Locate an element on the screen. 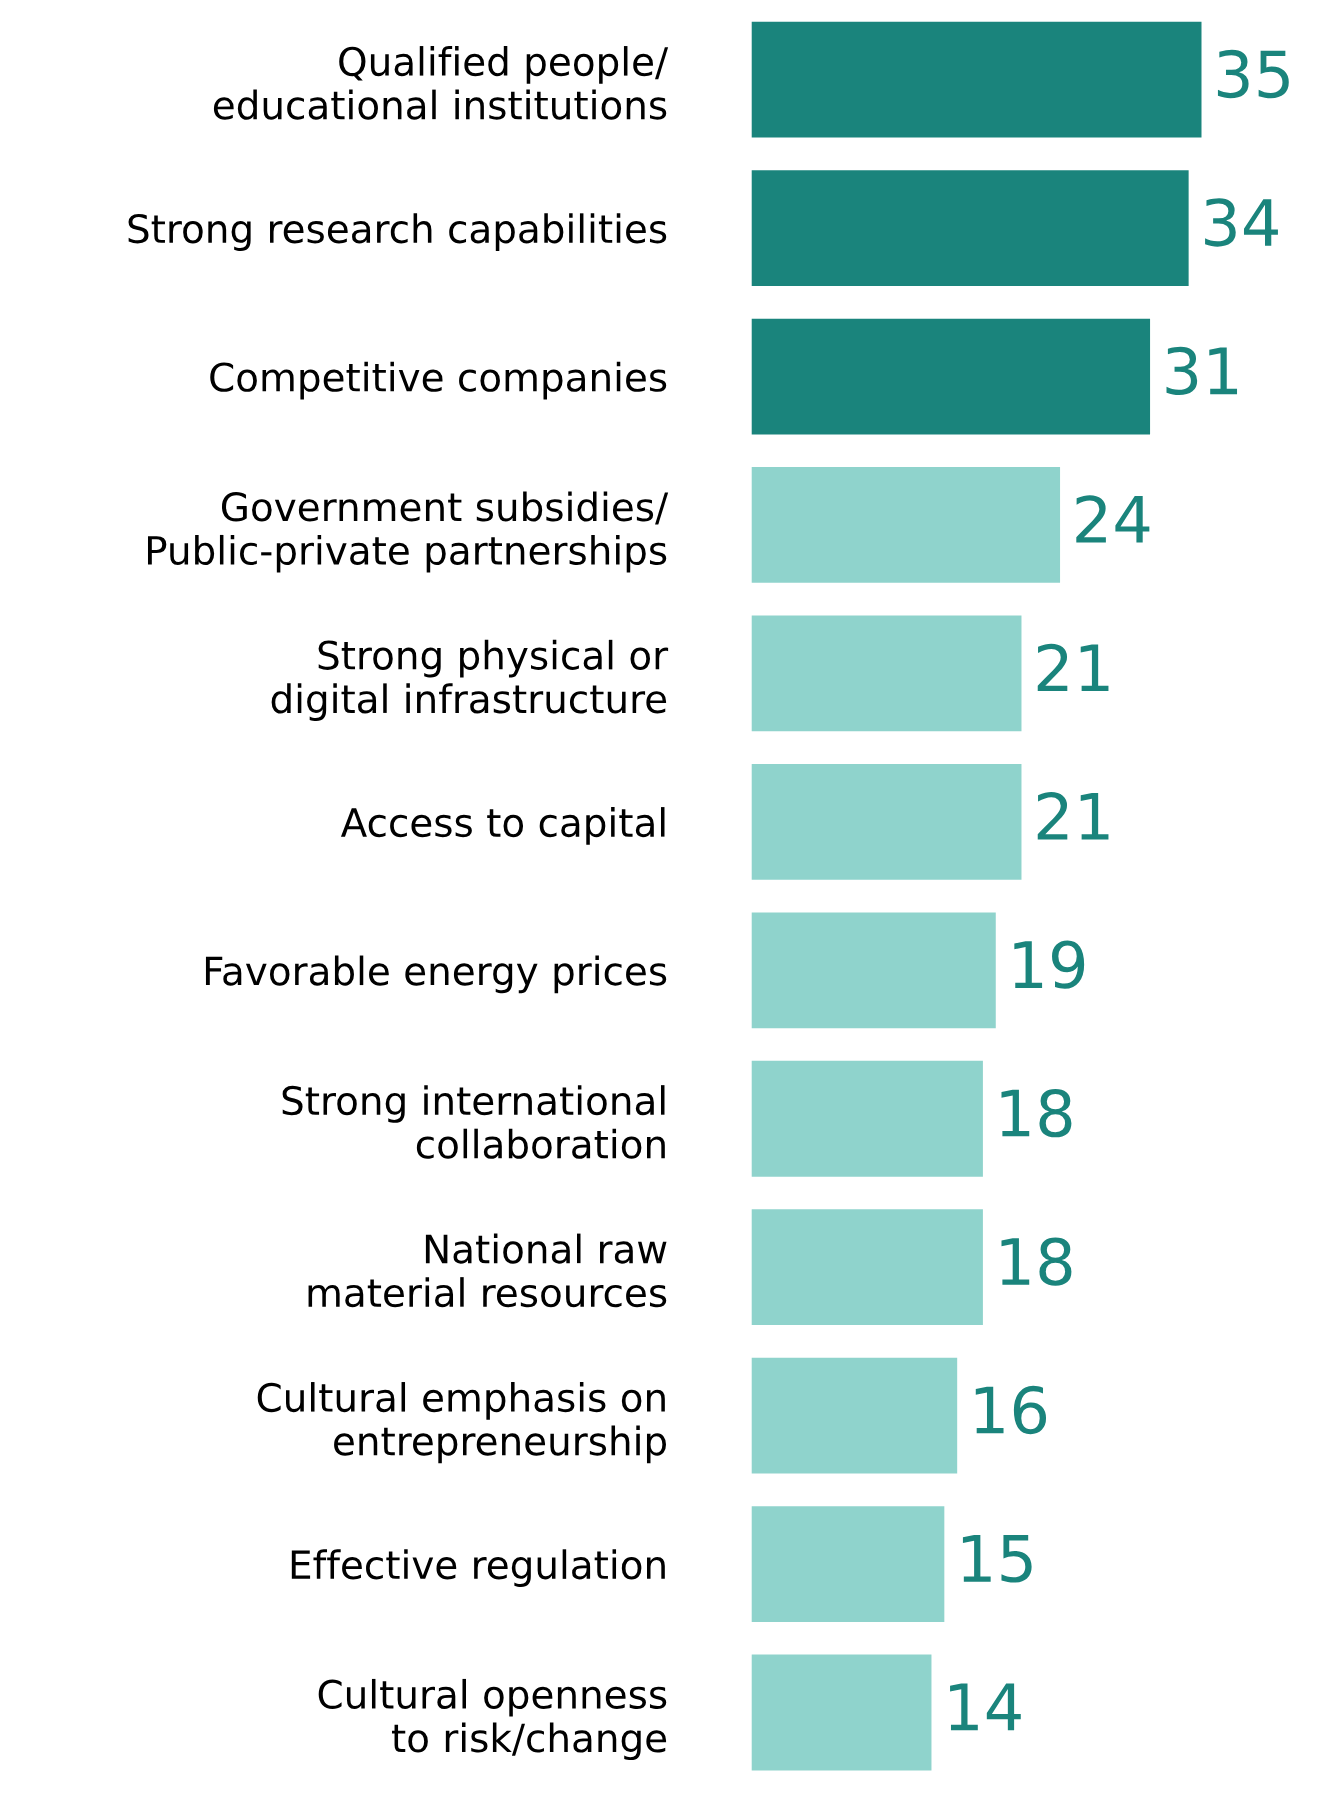 This screenshot has height=1809, width=1323. y-tick-label: Qualified people/ educational institutions is located at coordinates (441, 83).